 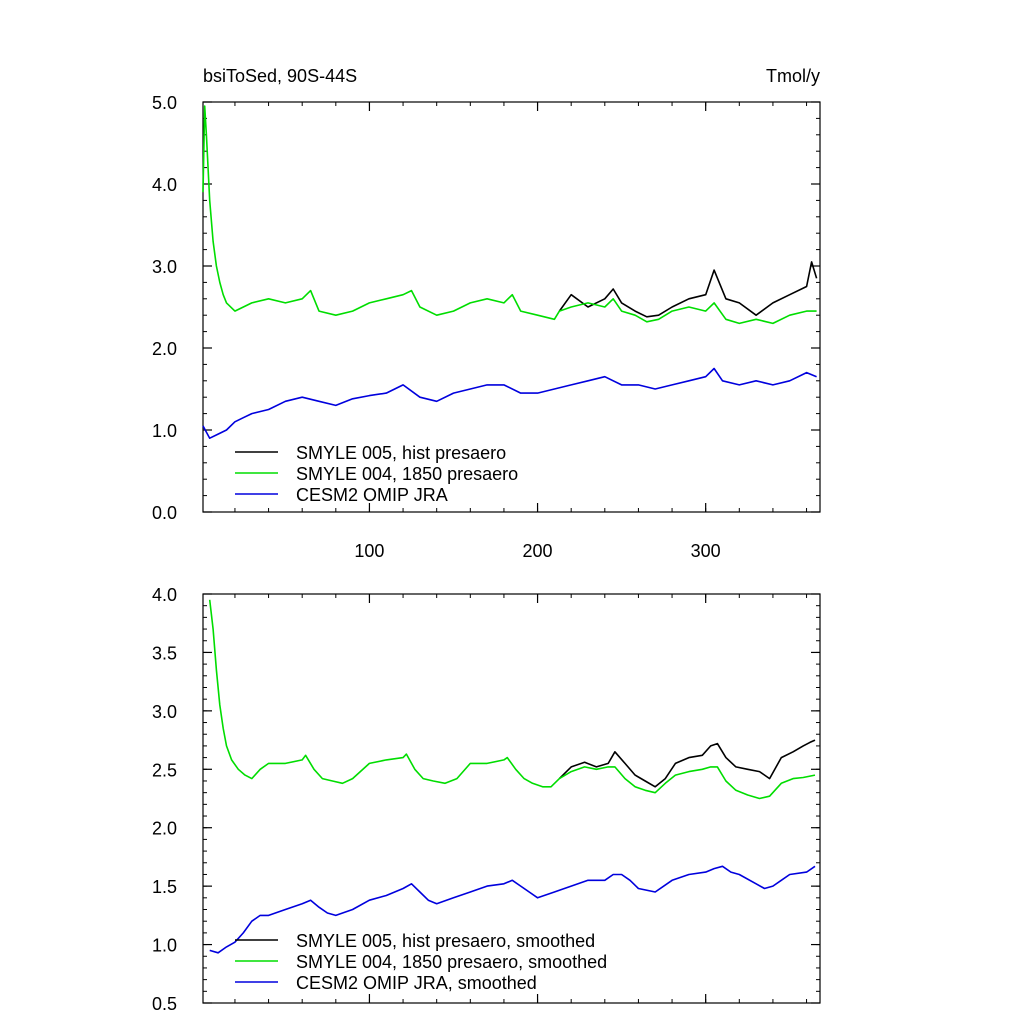 What do you see at coordinates (164, 431) in the screenshot?
I see `top-y-tick-label: 1.0` at bounding box center [164, 431].